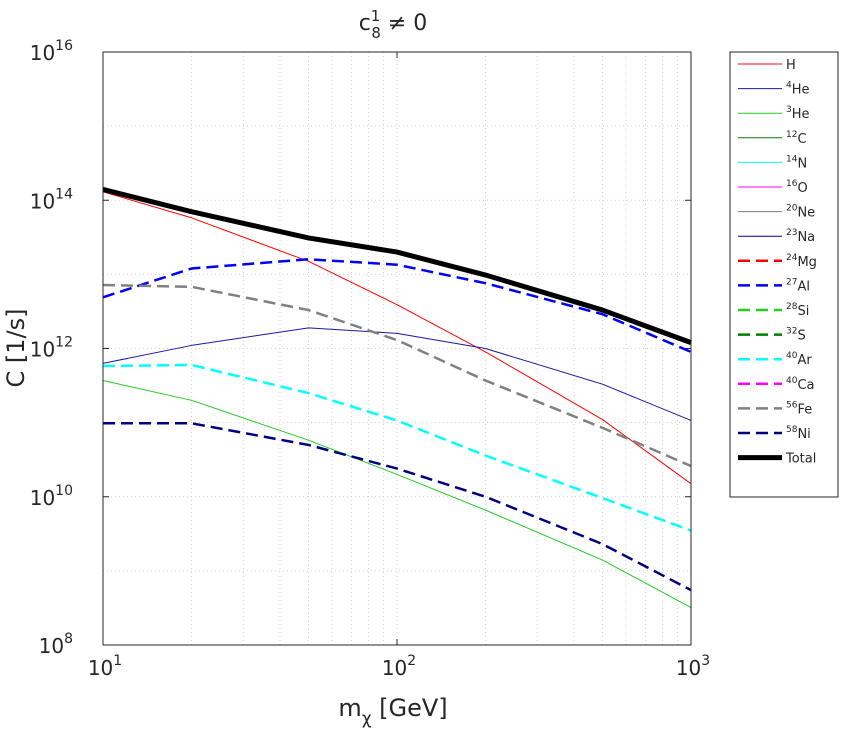  I want to click on legend-mass: 4, so click(789, 86).